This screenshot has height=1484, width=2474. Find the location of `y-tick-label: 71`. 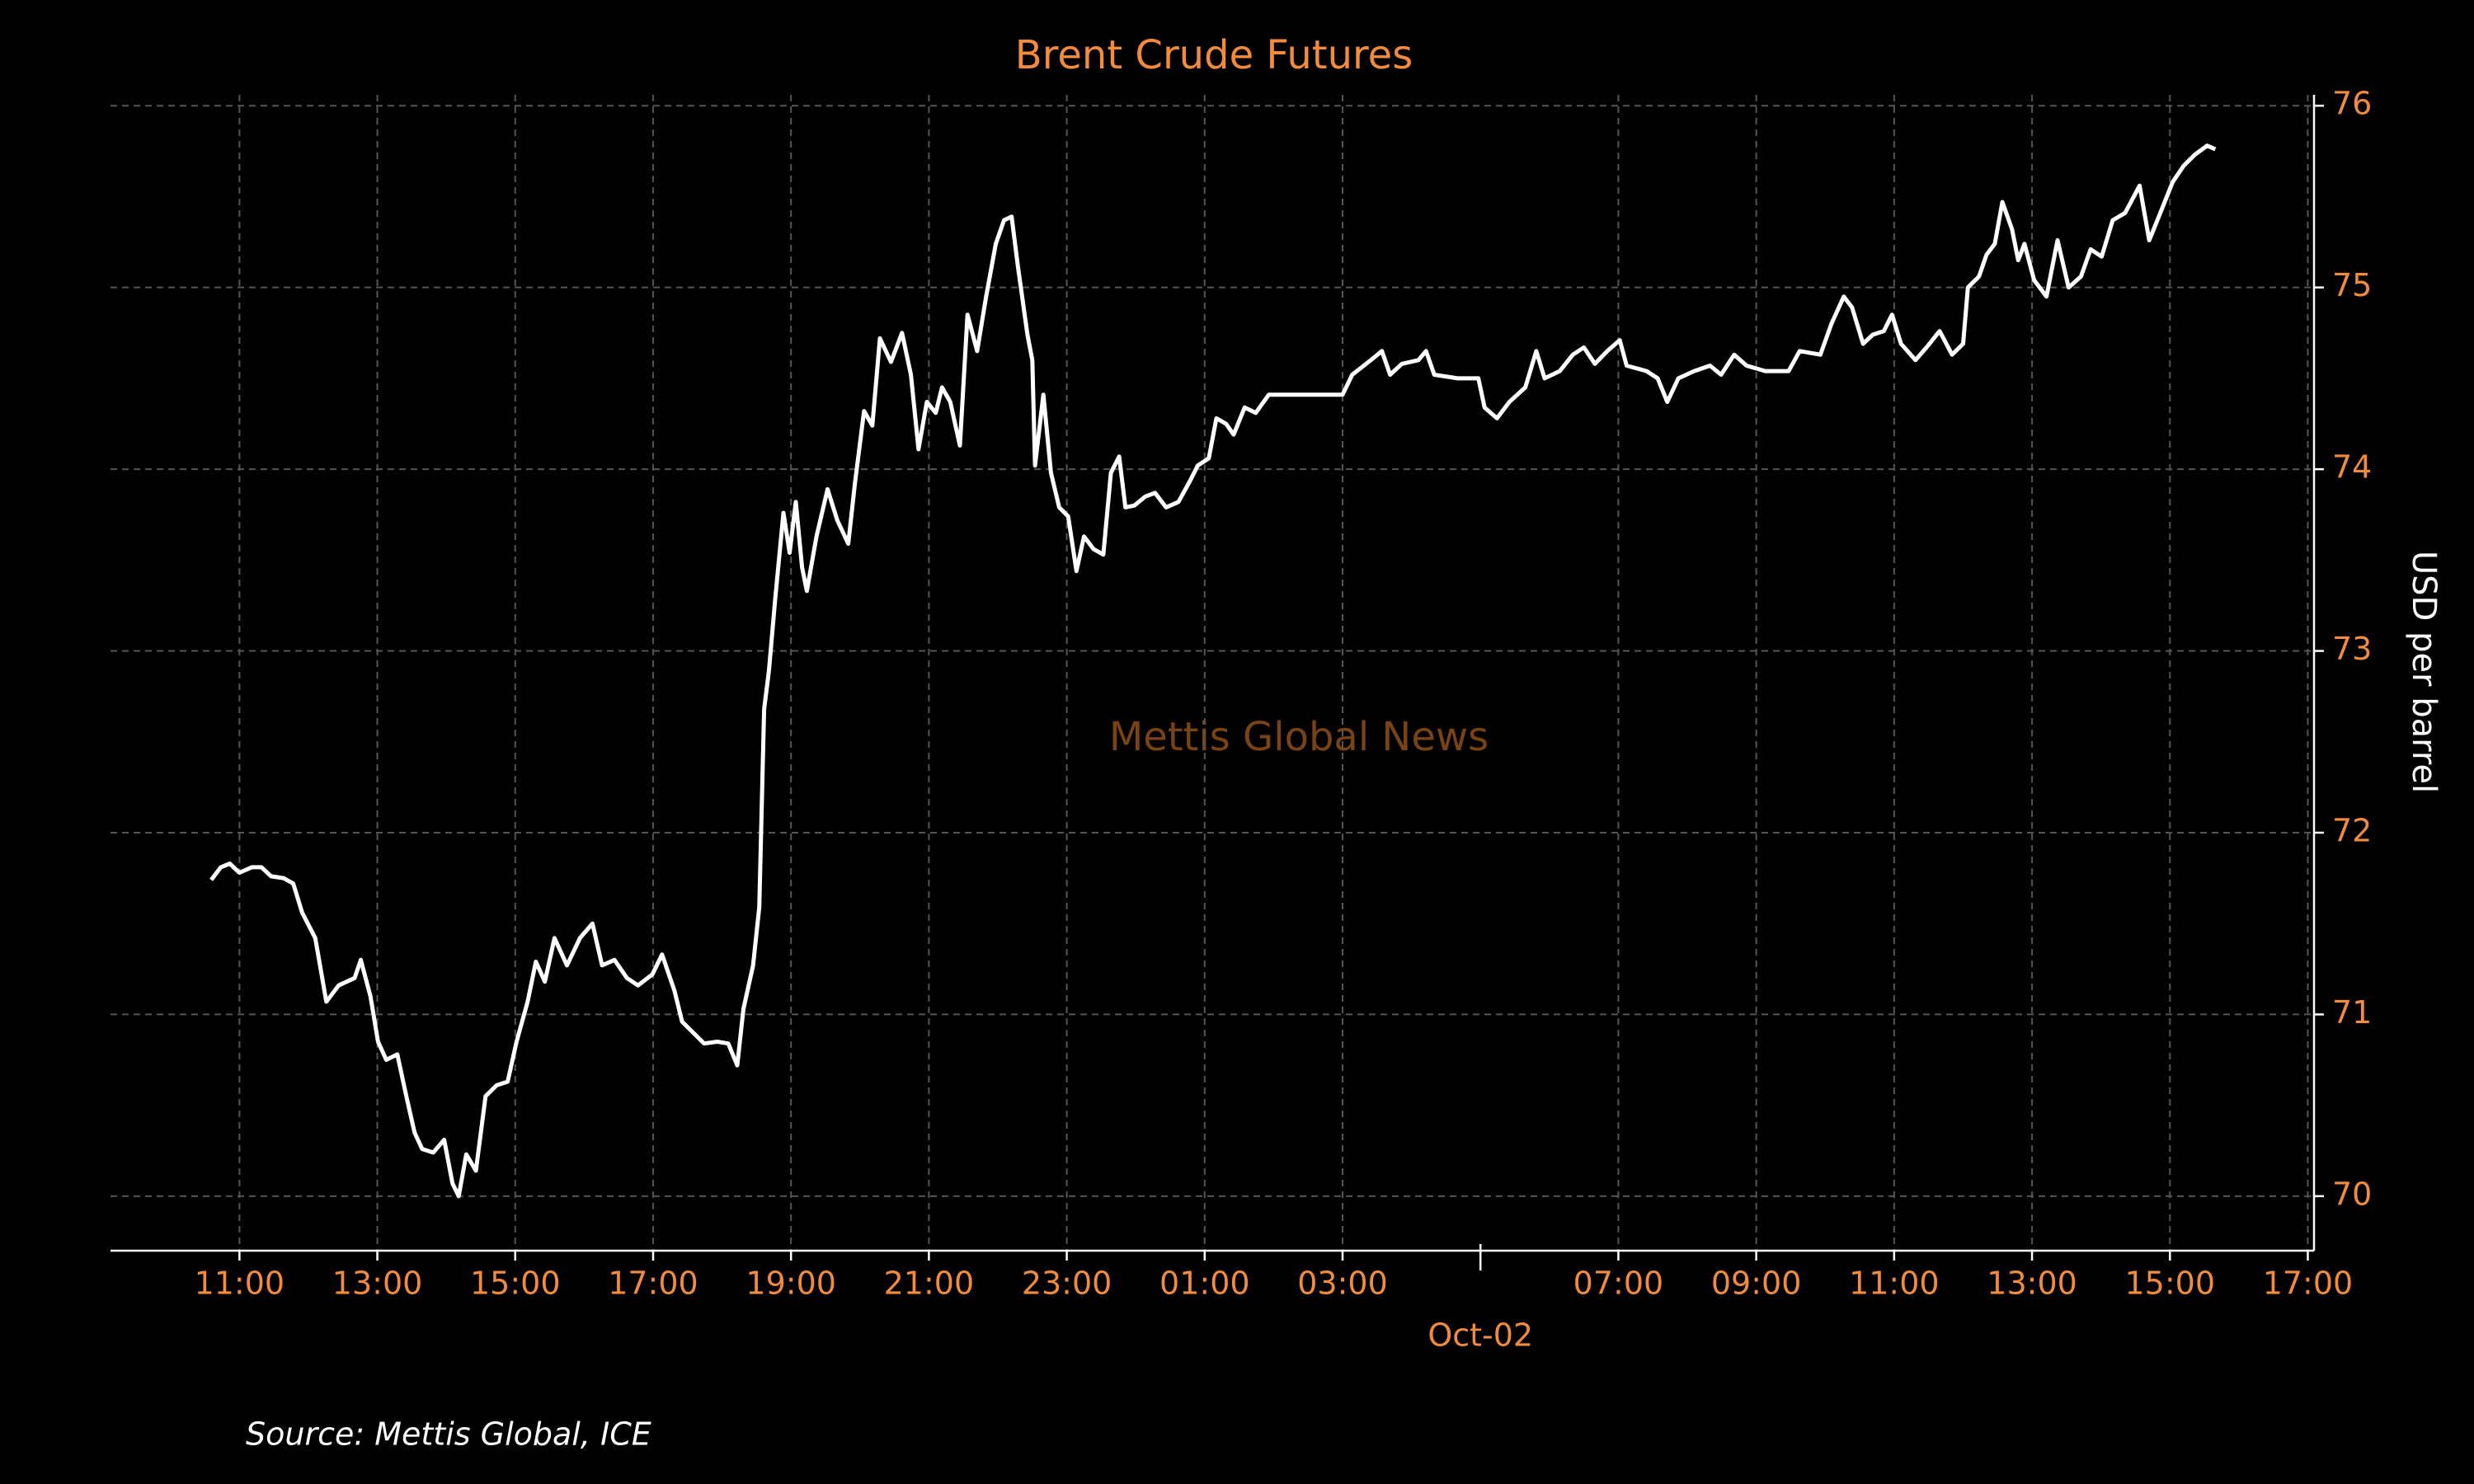

y-tick-label: 71 is located at coordinates (2352, 1012).